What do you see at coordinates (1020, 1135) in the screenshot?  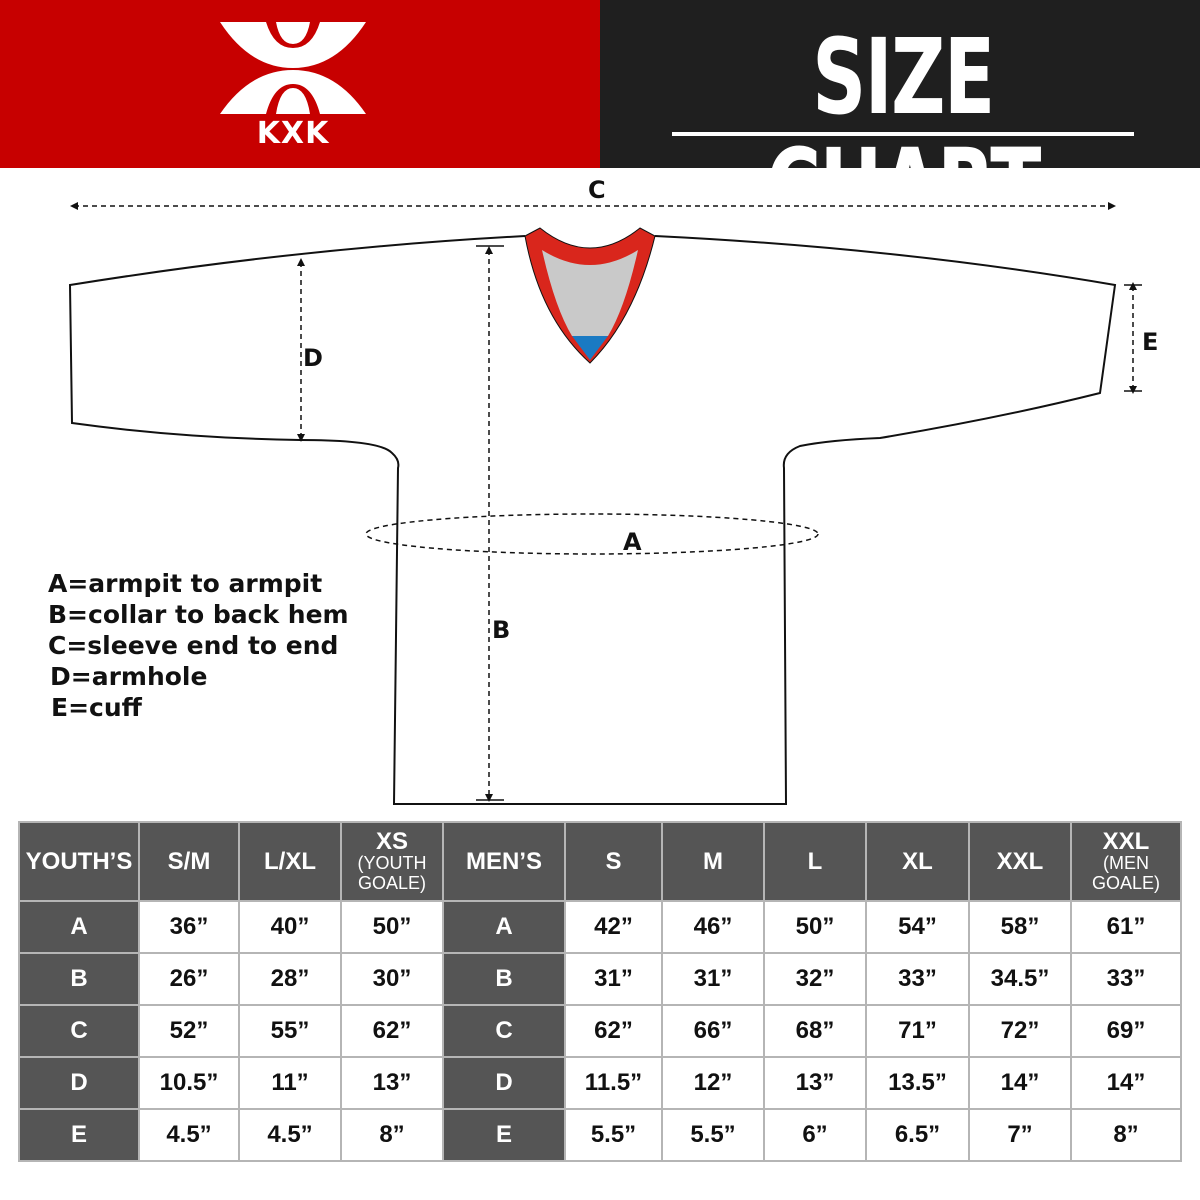 I see `men-value: 7”` at bounding box center [1020, 1135].